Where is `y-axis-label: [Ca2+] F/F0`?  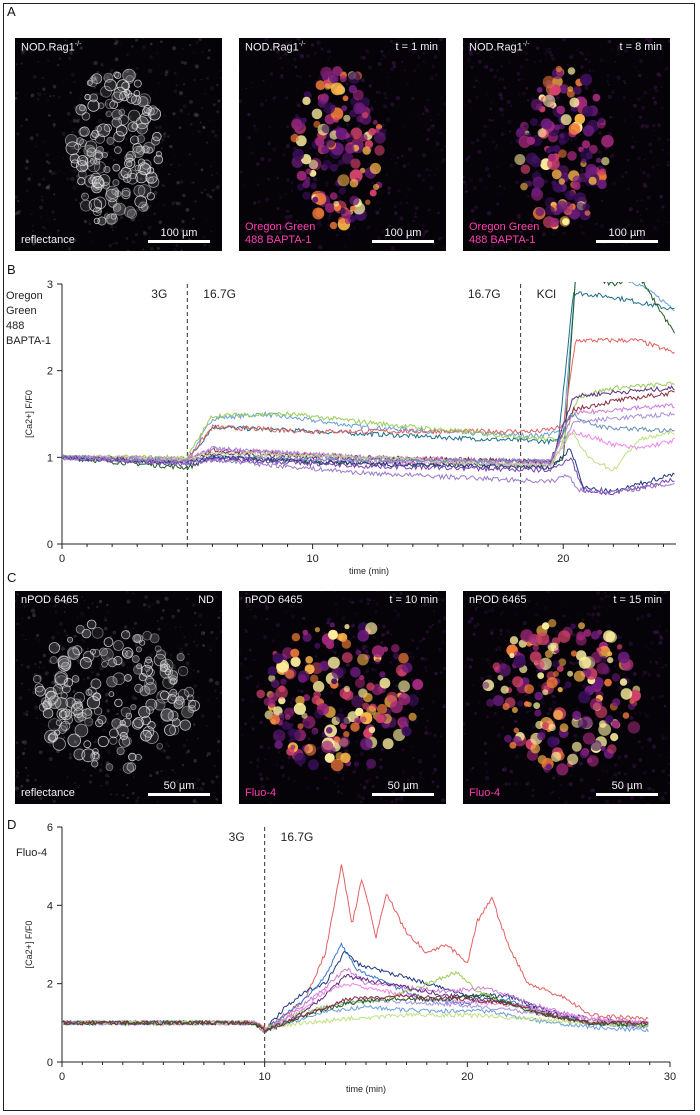
y-axis-label: [Ca2+] F/F0 is located at coordinates (29, 945).